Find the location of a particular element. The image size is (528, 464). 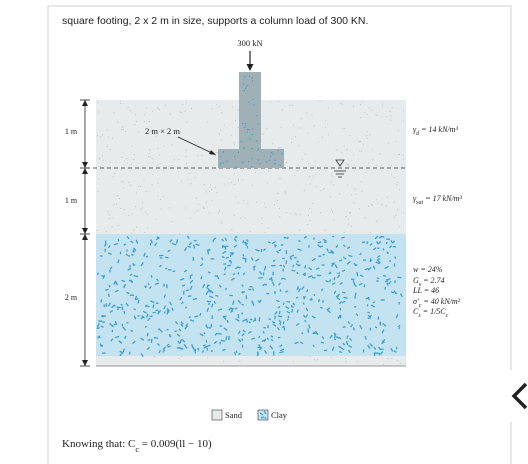

back-button is located at coordinates (513, 396).